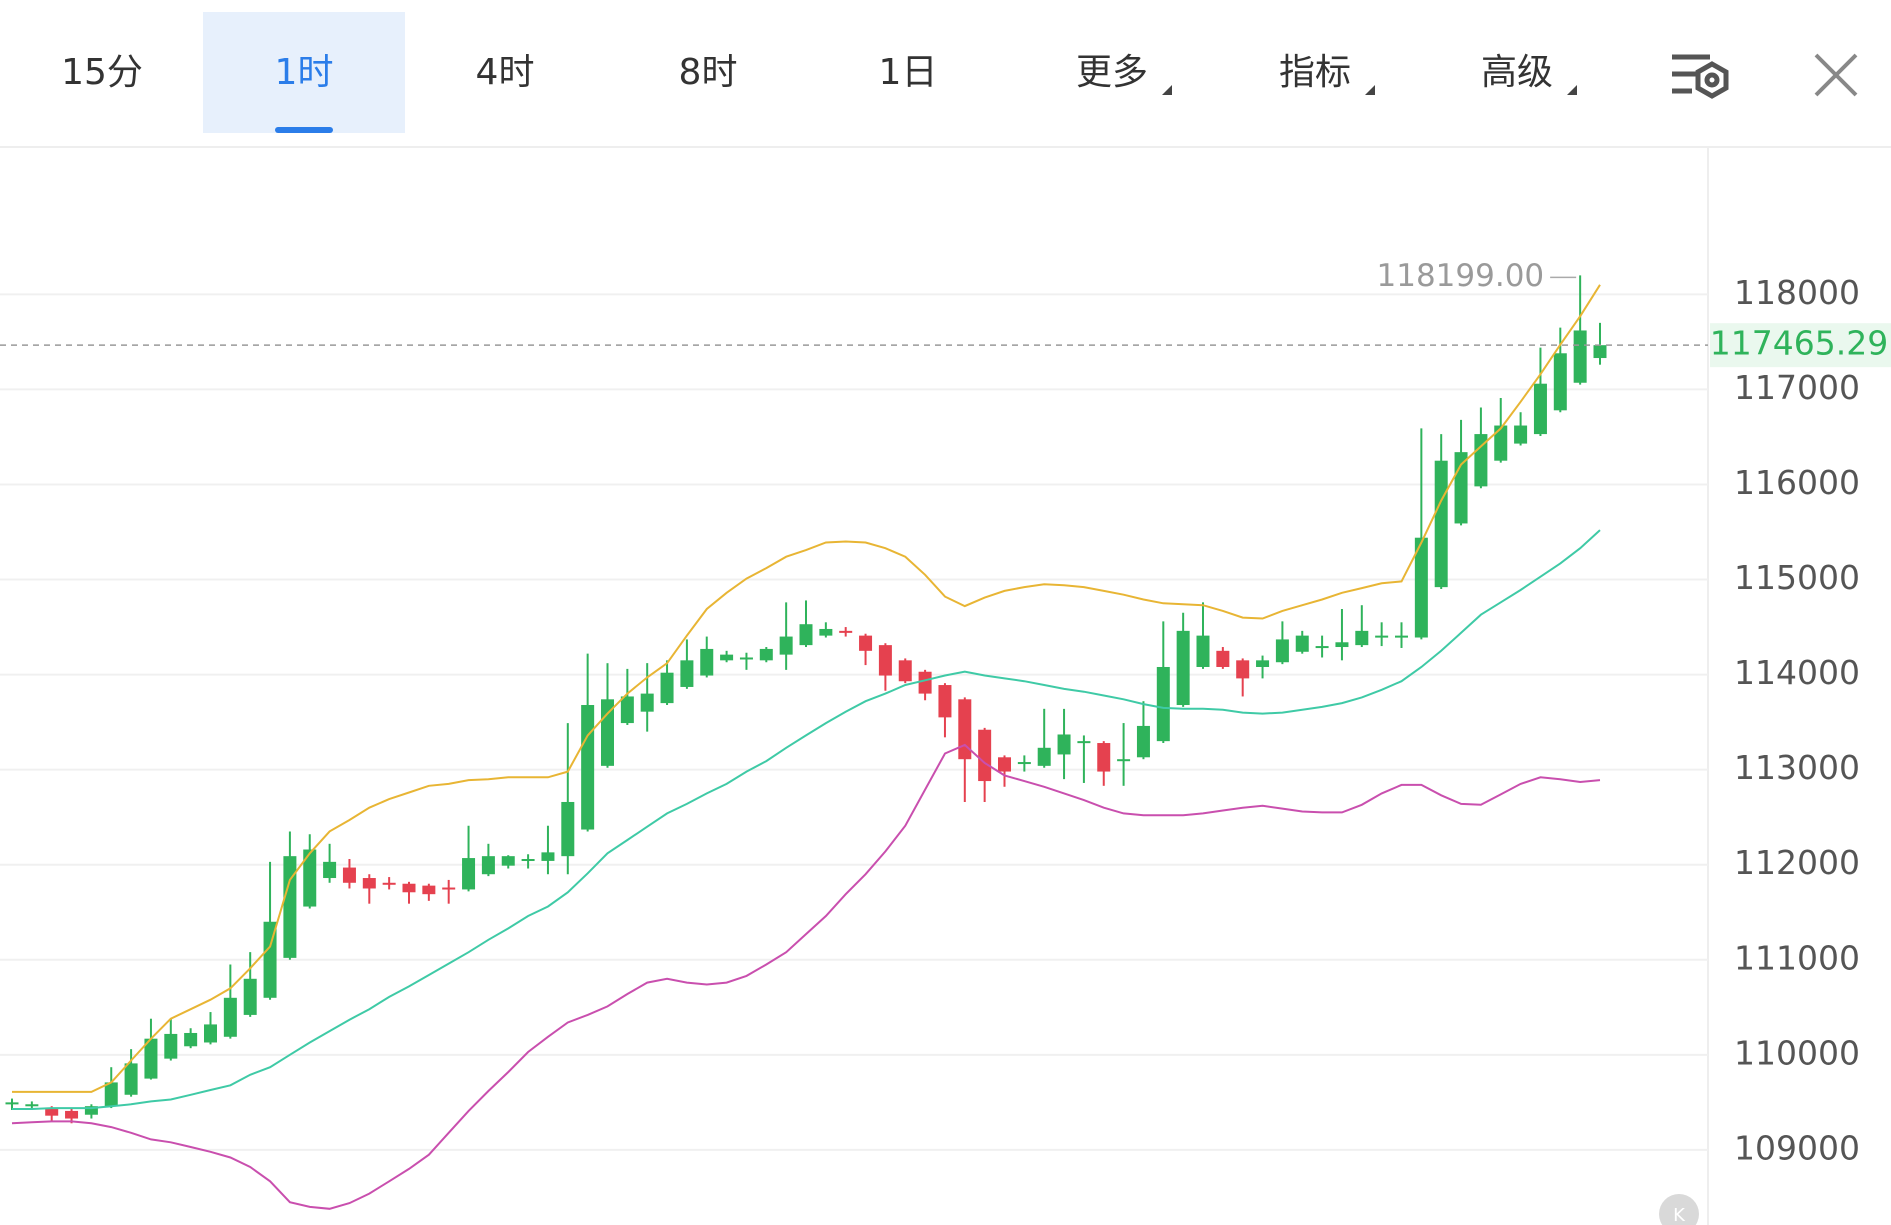 The image size is (1891, 1225). I want to click on tab-label: 更多, so click(1112, 72).